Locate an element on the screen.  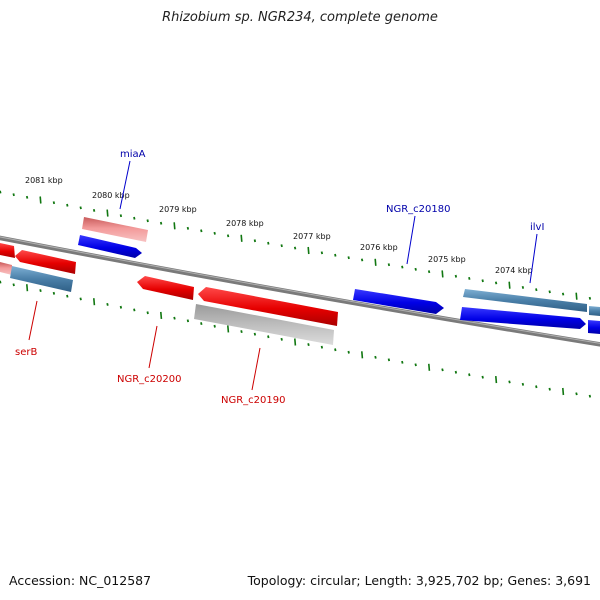
gene-ilvI is located at coordinates (523, 318).